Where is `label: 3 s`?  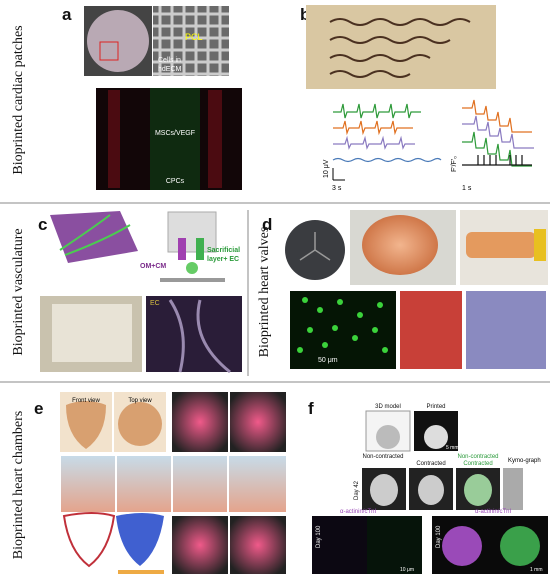 label: 3 s is located at coordinates (337, 188).